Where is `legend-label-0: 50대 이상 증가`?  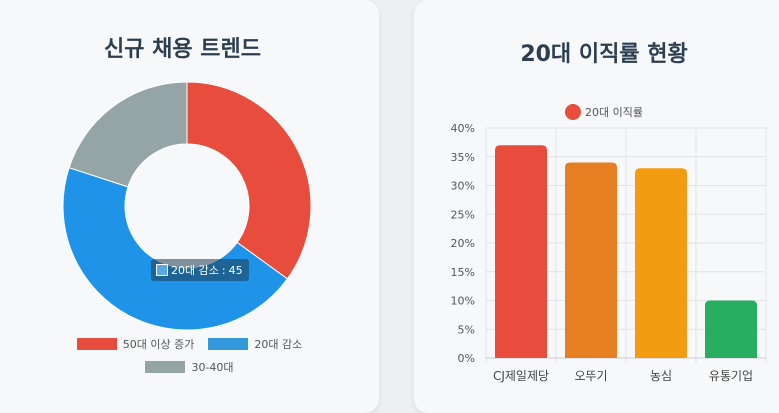
legend-label-0: 50대 이상 증가 is located at coordinates (158, 344).